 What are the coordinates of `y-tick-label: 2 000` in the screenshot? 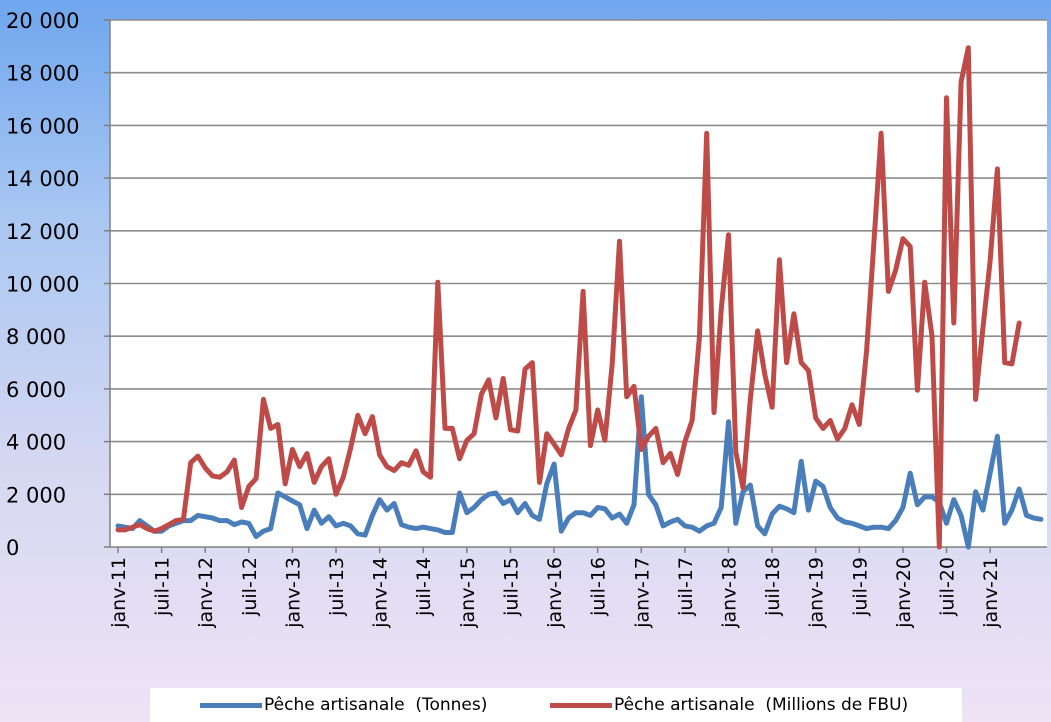 It's located at (36, 495).